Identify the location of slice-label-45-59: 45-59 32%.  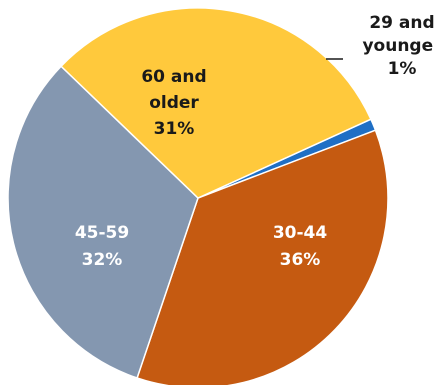
(102, 246).